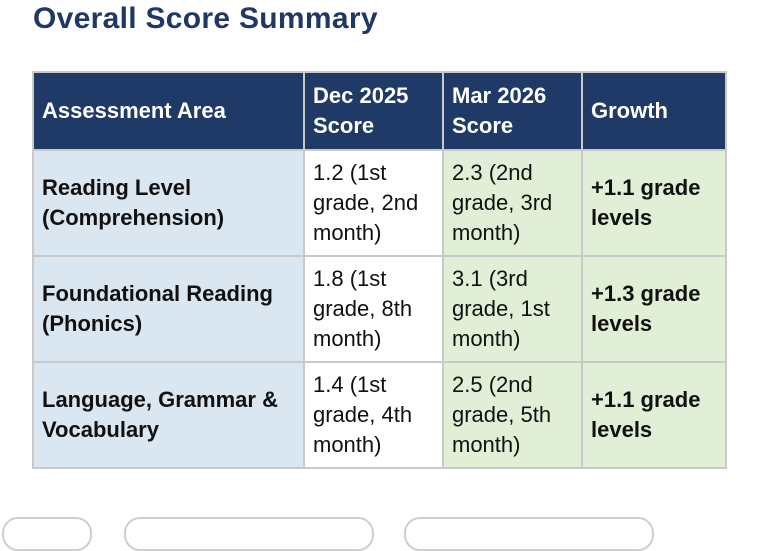 This screenshot has height=551, width=760. What do you see at coordinates (512, 111) in the screenshot?
I see `header-mar-2026-score: Mar 2026 Score` at bounding box center [512, 111].